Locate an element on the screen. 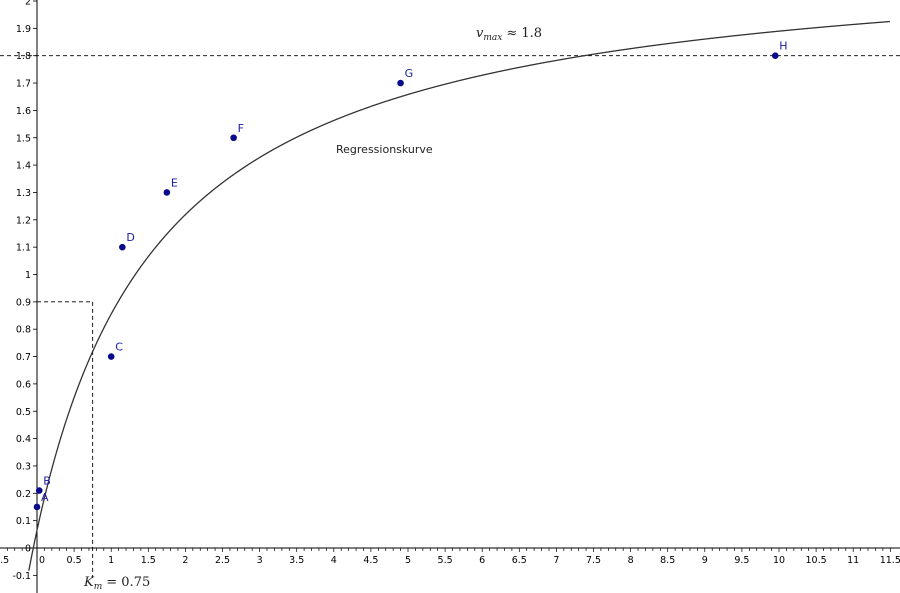  x-tick-label: 7.5 is located at coordinates (593, 560).